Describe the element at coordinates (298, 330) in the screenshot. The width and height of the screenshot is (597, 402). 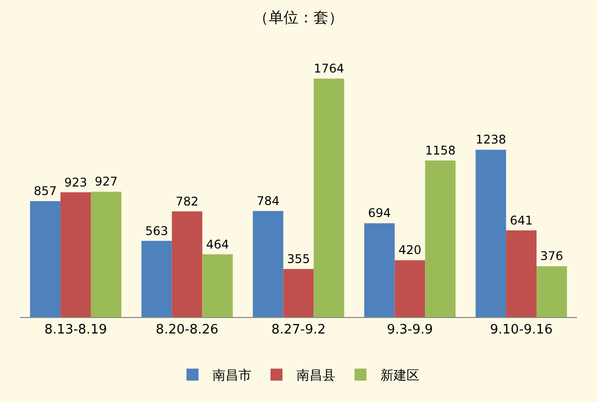
I see `x-tick-label: 8.27-9.2` at that location.